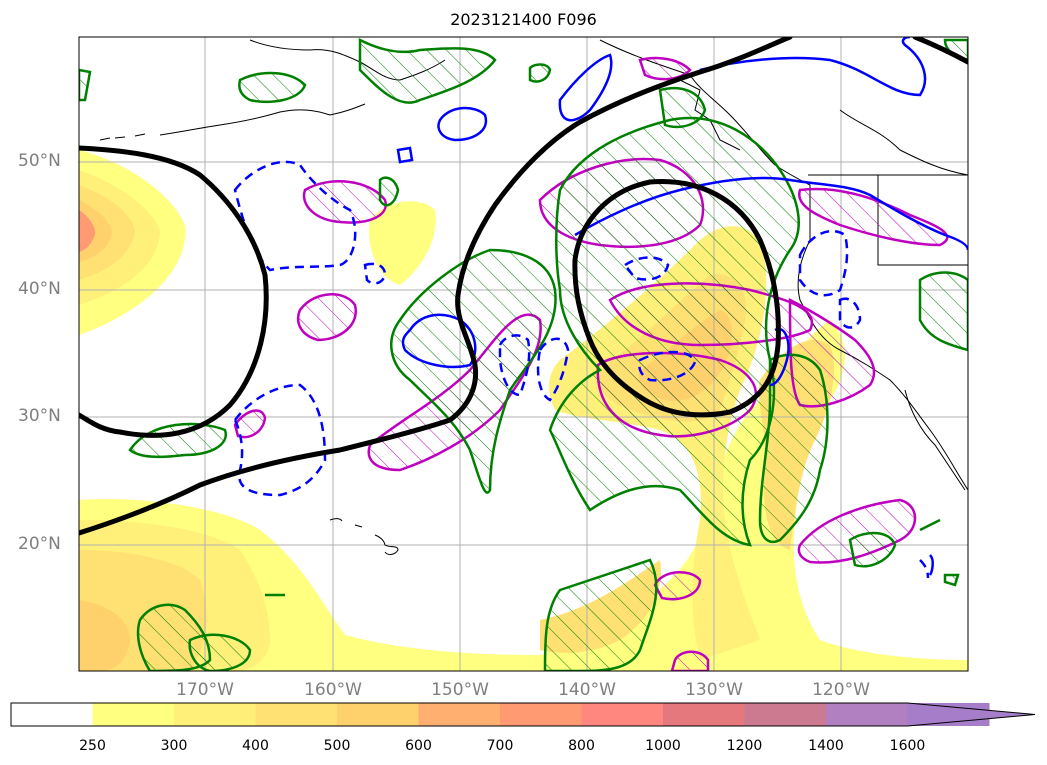 The image size is (1047, 765). What do you see at coordinates (174, 746) in the screenshot?
I see `colorbar-tick-label: 300` at bounding box center [174, 746].